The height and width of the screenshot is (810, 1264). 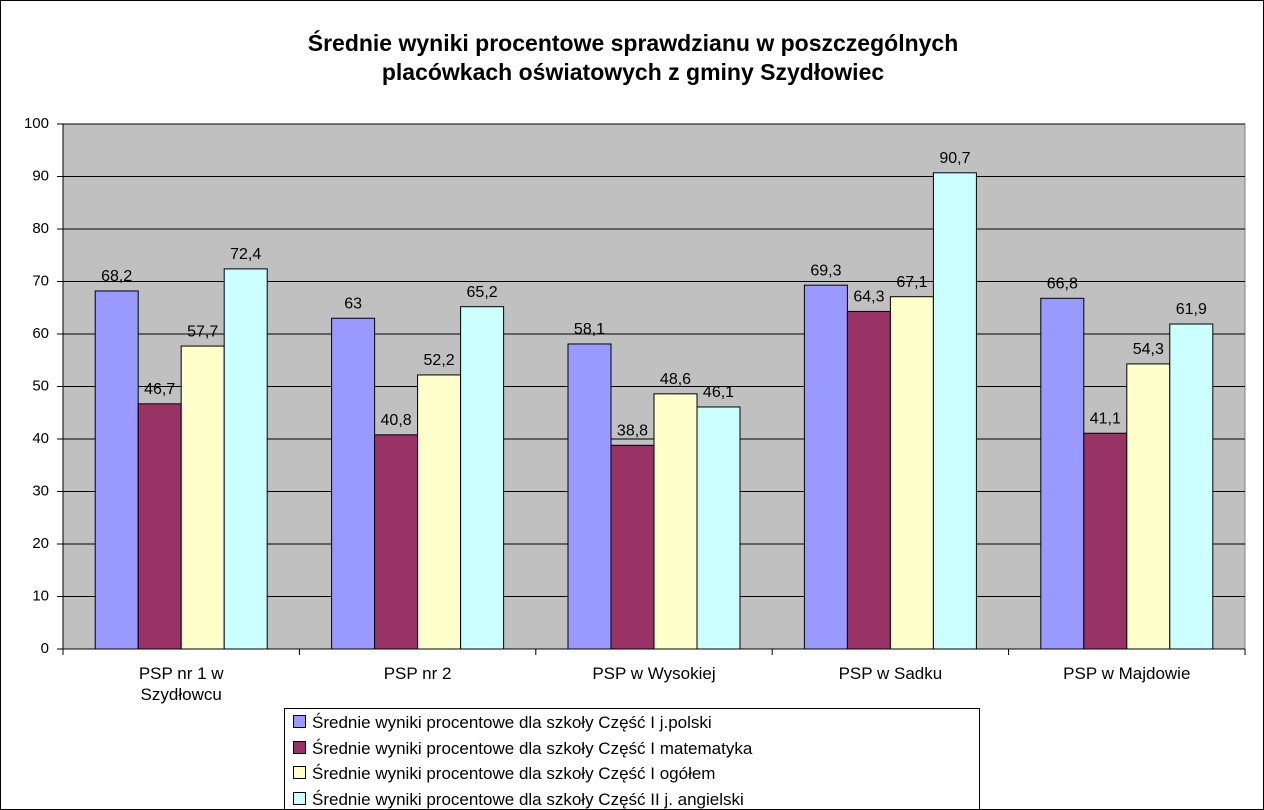 What do you see at coordinates (654, 673) in the screenshot?
I see `x-tick-label: PSP w Wysokiej` at bounding box center [654, 673].